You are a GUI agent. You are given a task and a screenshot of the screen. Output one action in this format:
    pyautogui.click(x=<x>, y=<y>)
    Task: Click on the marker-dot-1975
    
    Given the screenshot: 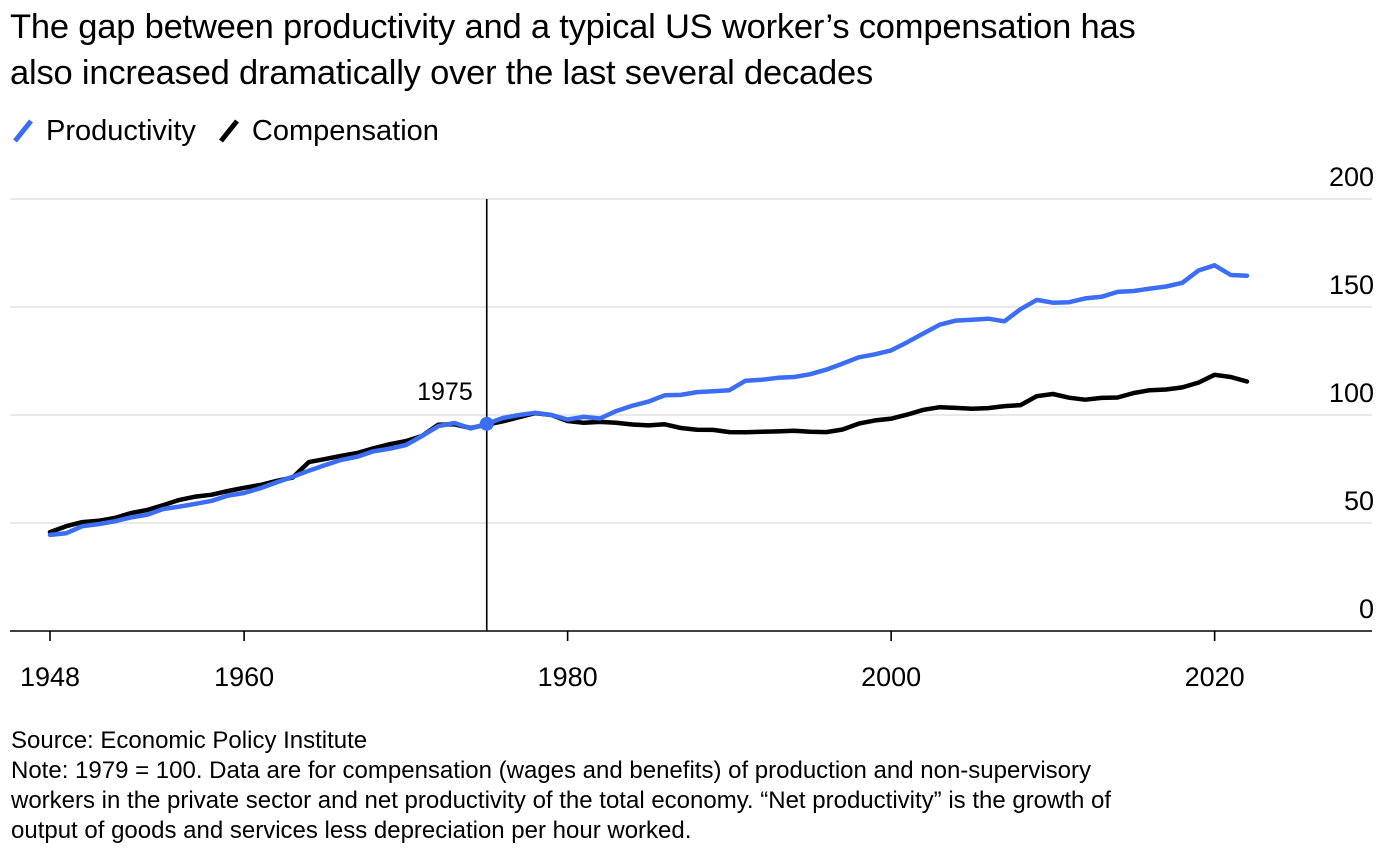 What is the action you would take?
    pyautogui.click(x=486, y=423)
    